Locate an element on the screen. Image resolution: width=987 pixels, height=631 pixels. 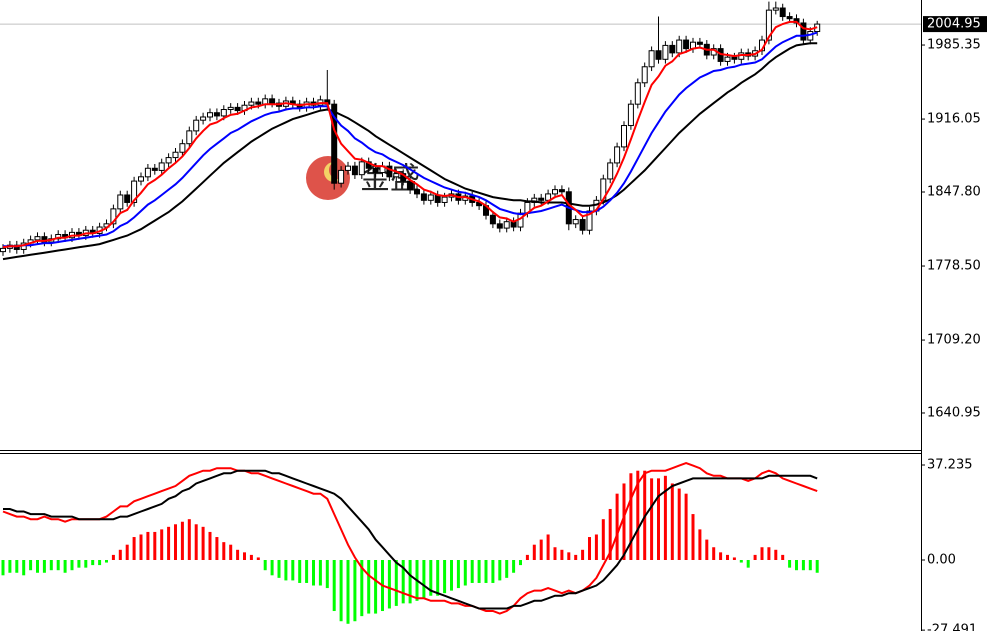
last-price-box is located at coordinates (955, 24).